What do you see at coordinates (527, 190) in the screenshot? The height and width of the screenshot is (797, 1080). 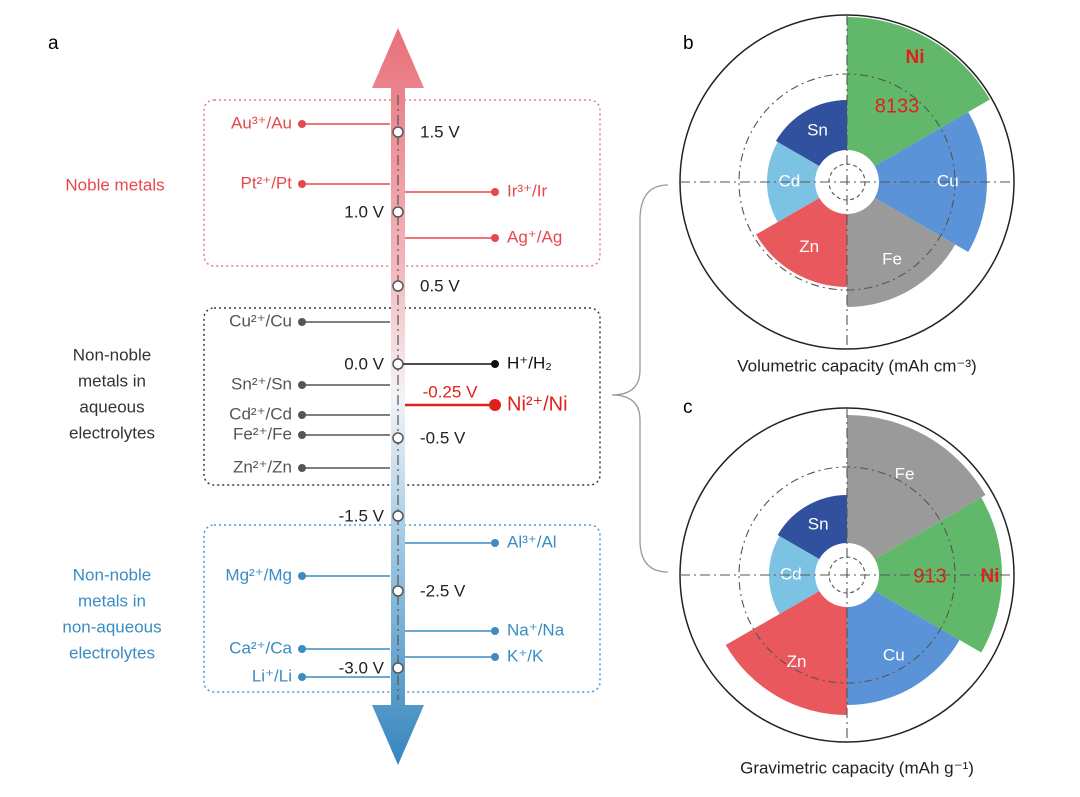 I see `couple-label: Ir³⁺/Ir` at bounding box center [527, 190].